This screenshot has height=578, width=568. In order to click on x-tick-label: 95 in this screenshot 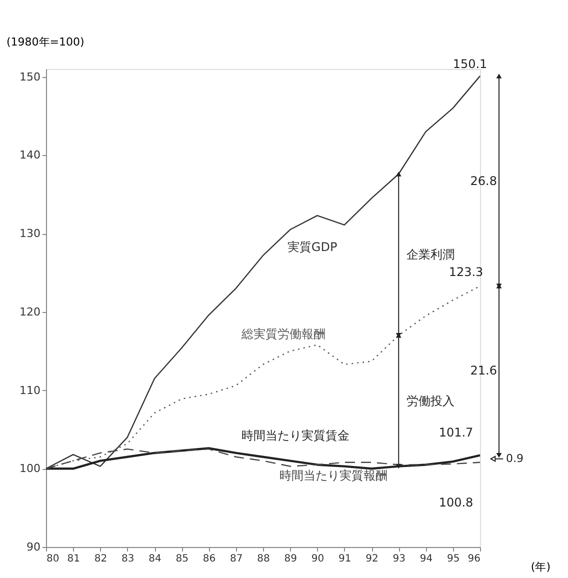, I will do `click(453, 559)`.